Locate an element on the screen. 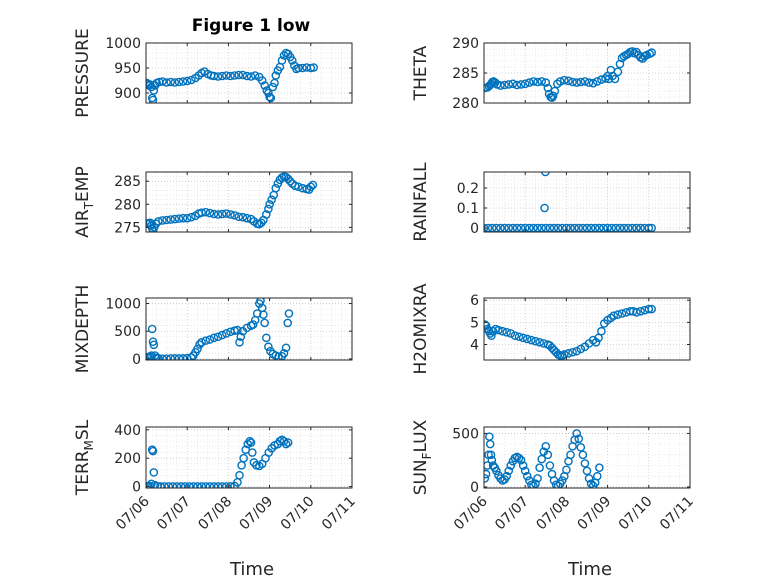  x-tick-label: 07/10 is located at coordinates (298, 514).